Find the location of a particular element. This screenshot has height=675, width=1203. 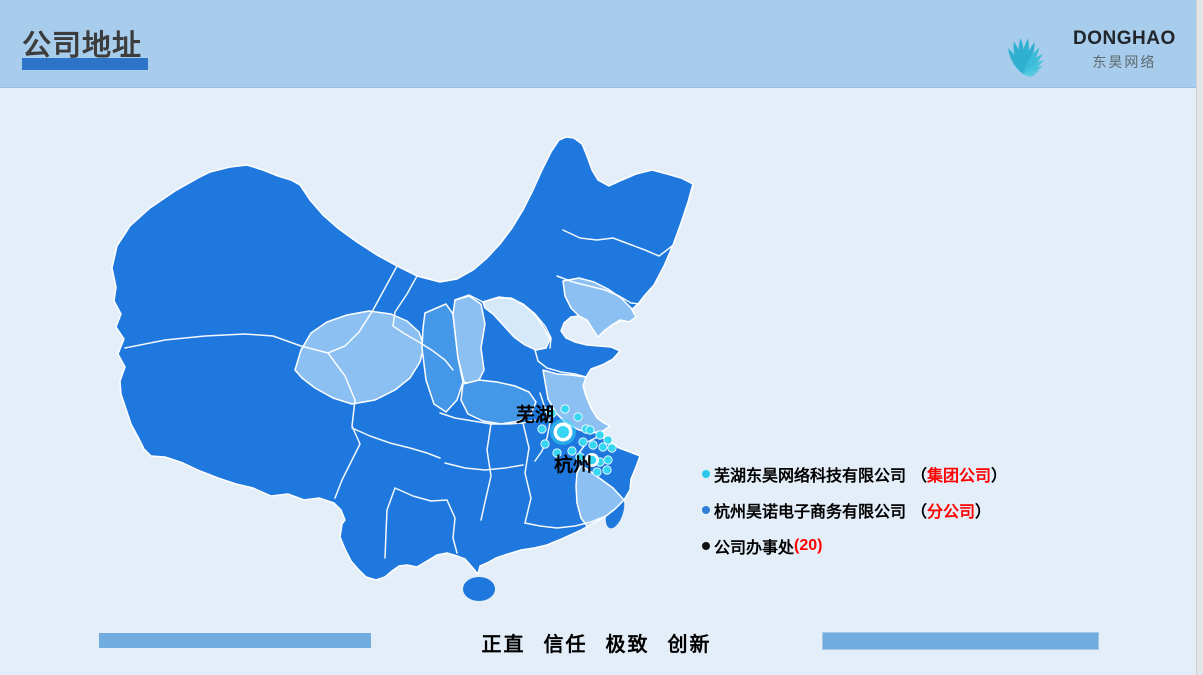

logo-subtitle: 东昊网络 is located at coordinates (1124, 62).